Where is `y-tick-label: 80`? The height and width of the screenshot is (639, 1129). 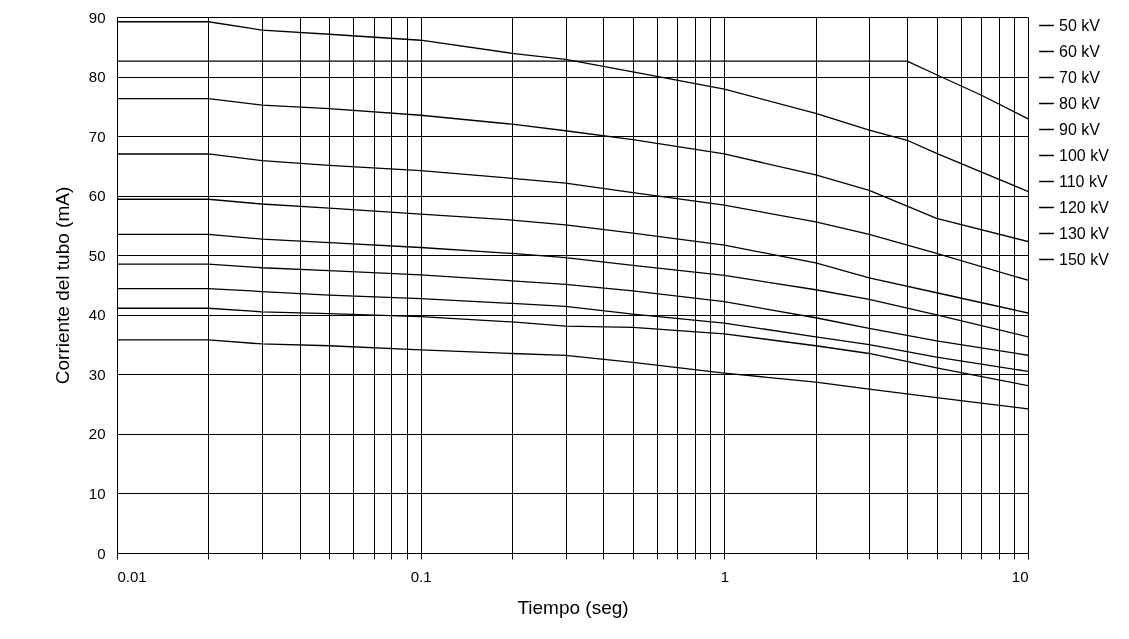 y-tick-label: 80 is located at coordinates (97, 77).